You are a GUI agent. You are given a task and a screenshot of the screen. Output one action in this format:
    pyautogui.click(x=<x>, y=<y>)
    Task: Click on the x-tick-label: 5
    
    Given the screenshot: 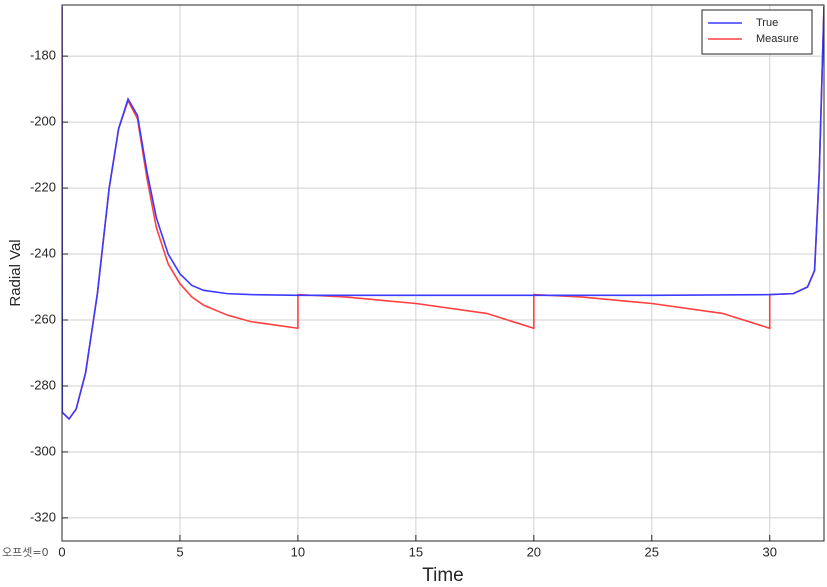 What is the action you would take?
    pyautogui.click(x=179, y=551)
    